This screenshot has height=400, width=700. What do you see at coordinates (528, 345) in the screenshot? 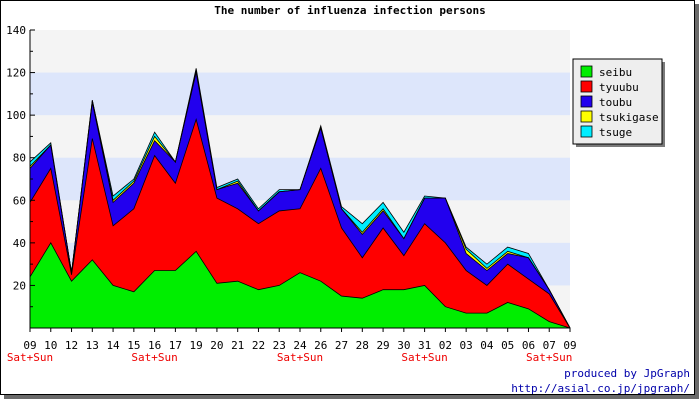
I see `x-tick-label: 06` at bounding box center [528, 345].